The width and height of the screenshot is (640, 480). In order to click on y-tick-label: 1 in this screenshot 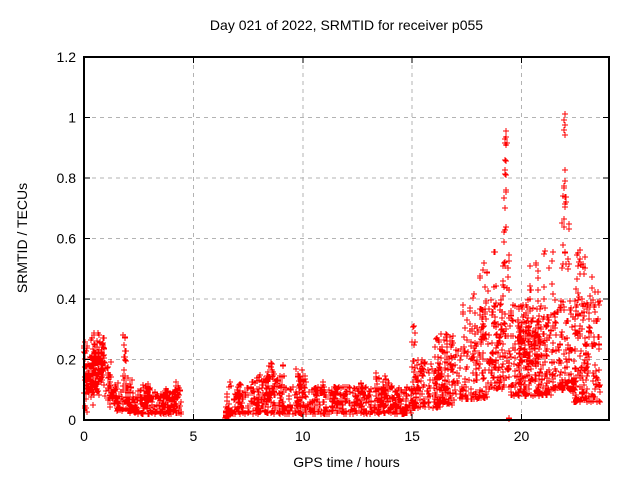, I will do `click(72, 118)`.